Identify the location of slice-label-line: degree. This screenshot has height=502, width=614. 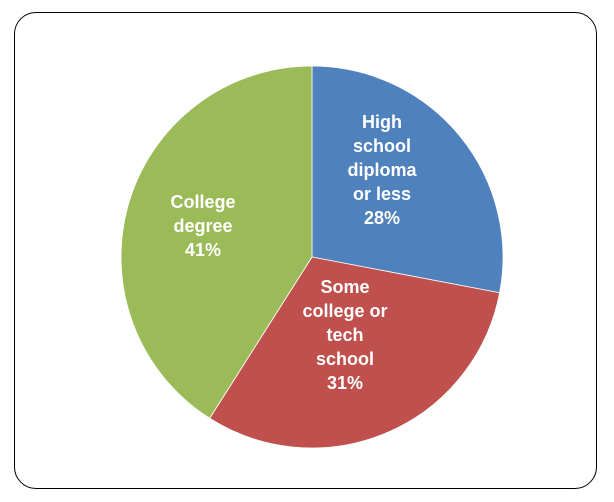
(202, 226).